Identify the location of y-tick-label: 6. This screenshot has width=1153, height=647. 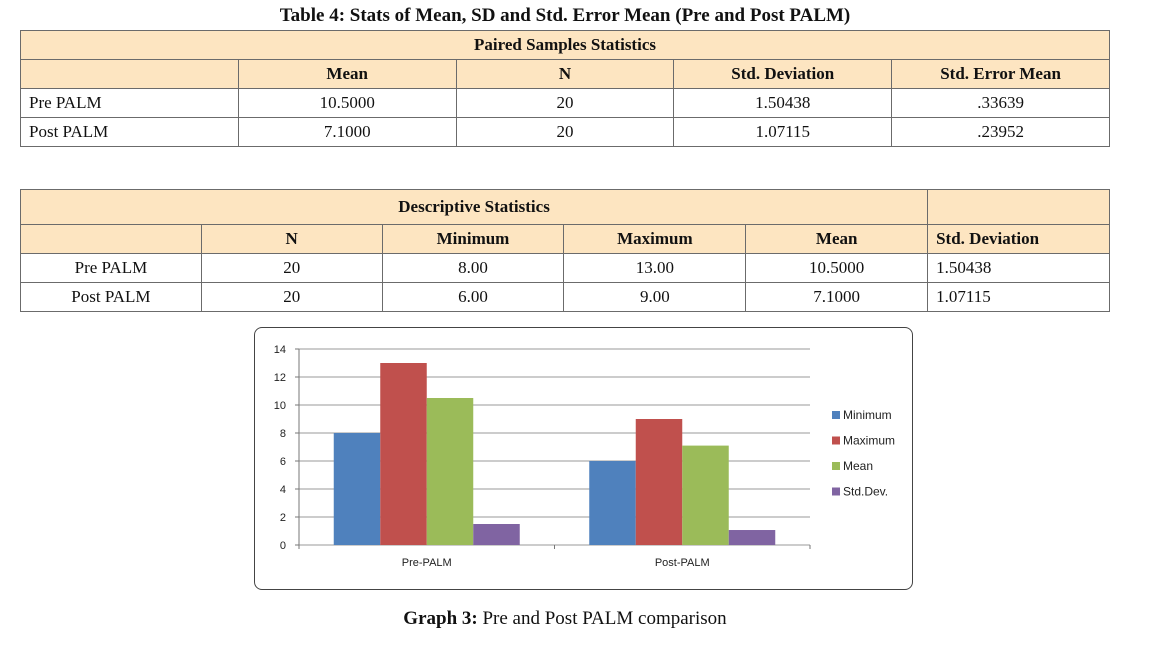
(283, 462).